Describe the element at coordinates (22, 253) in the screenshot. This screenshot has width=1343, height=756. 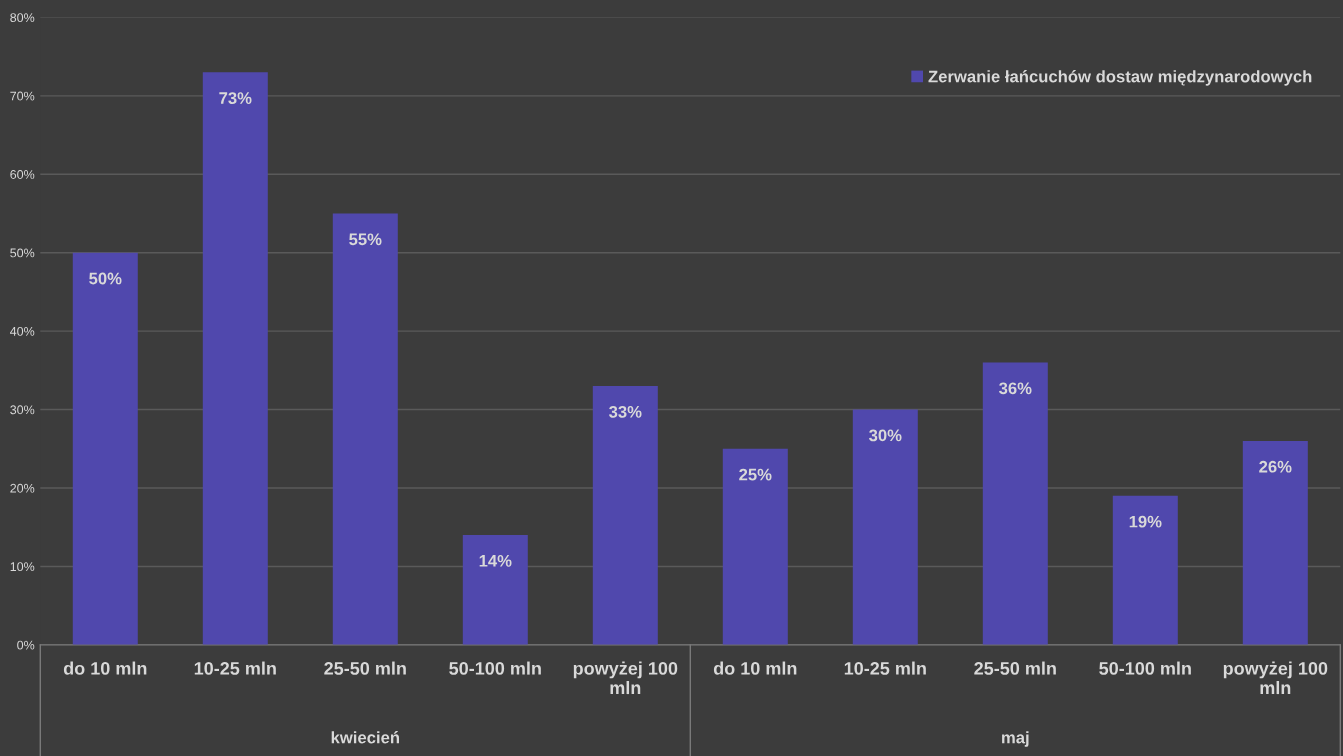
I see `y-tick-label: 50%` at that location.